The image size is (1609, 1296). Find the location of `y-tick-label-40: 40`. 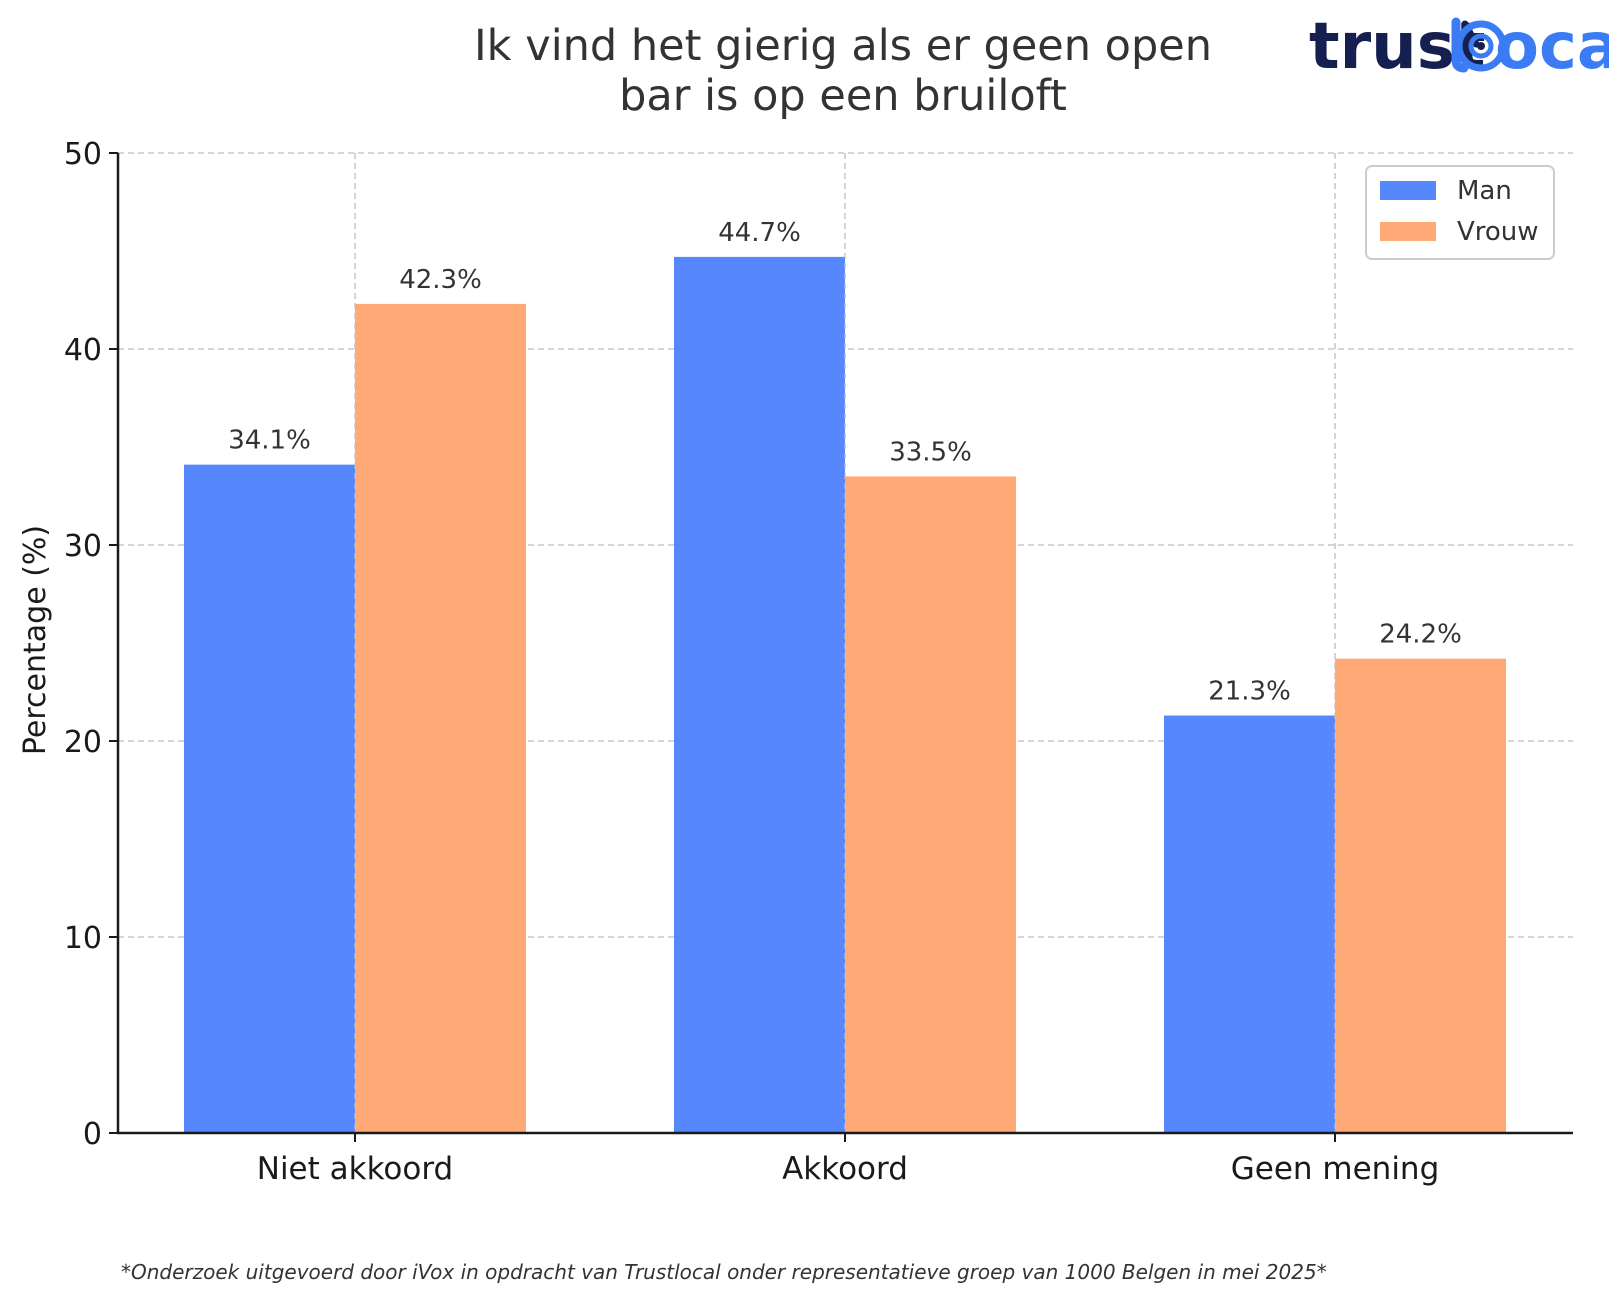

y-tick-label-40: 40 is located at coordinates (83, 350).